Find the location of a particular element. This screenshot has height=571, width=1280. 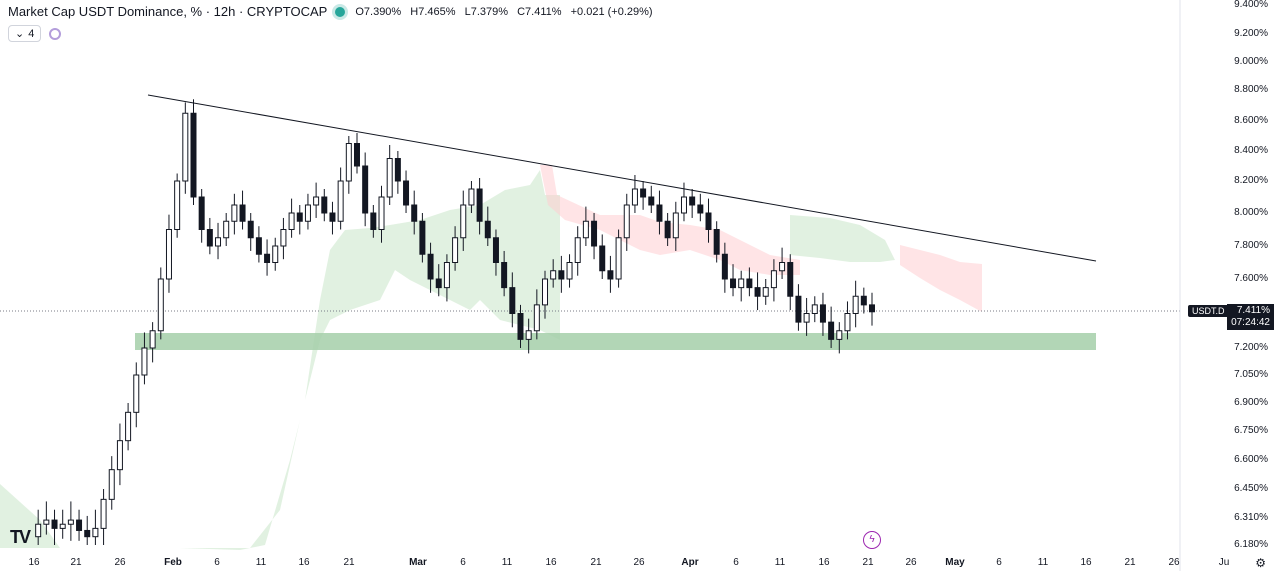

time-tick-label: Mar is located at coordinates (418, 562).